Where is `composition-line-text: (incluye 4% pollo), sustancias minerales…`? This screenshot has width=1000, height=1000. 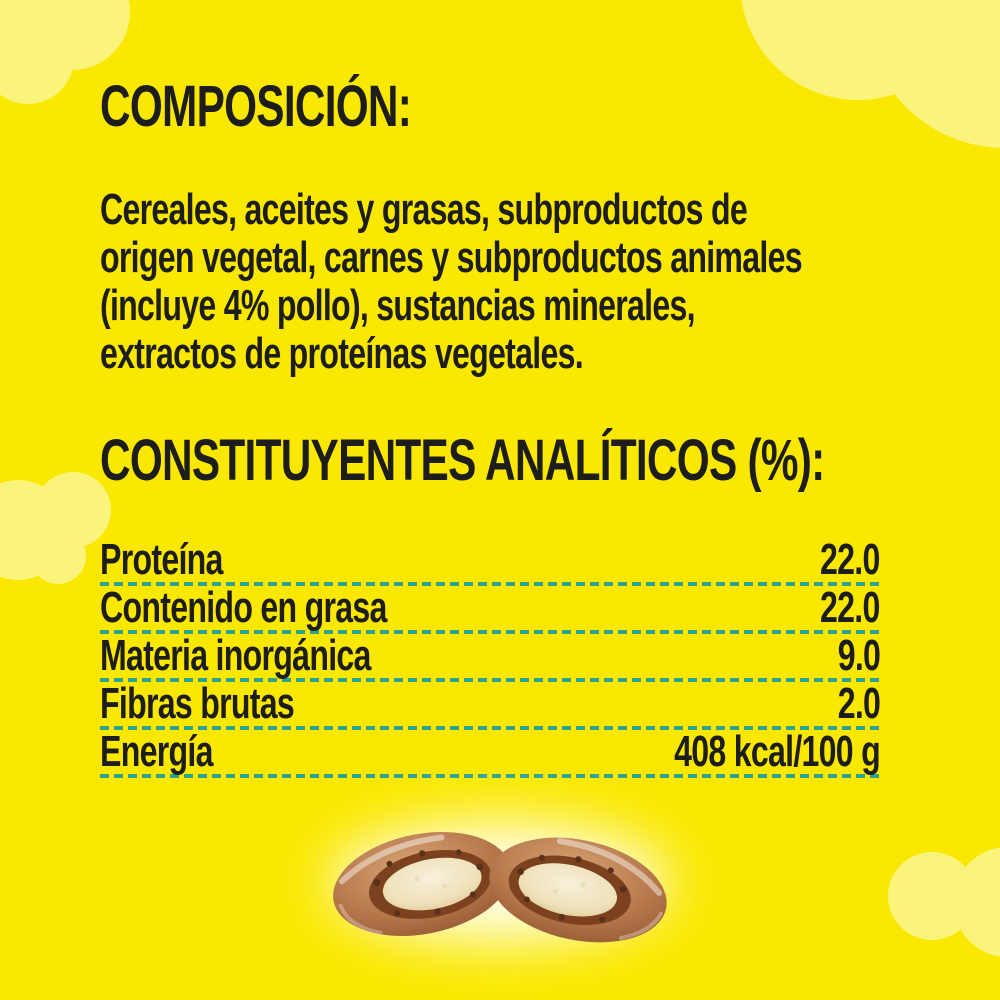
composition-line-text: (incluye 4% pollo), sustancias minerales… is located at coordinates (398, 305).